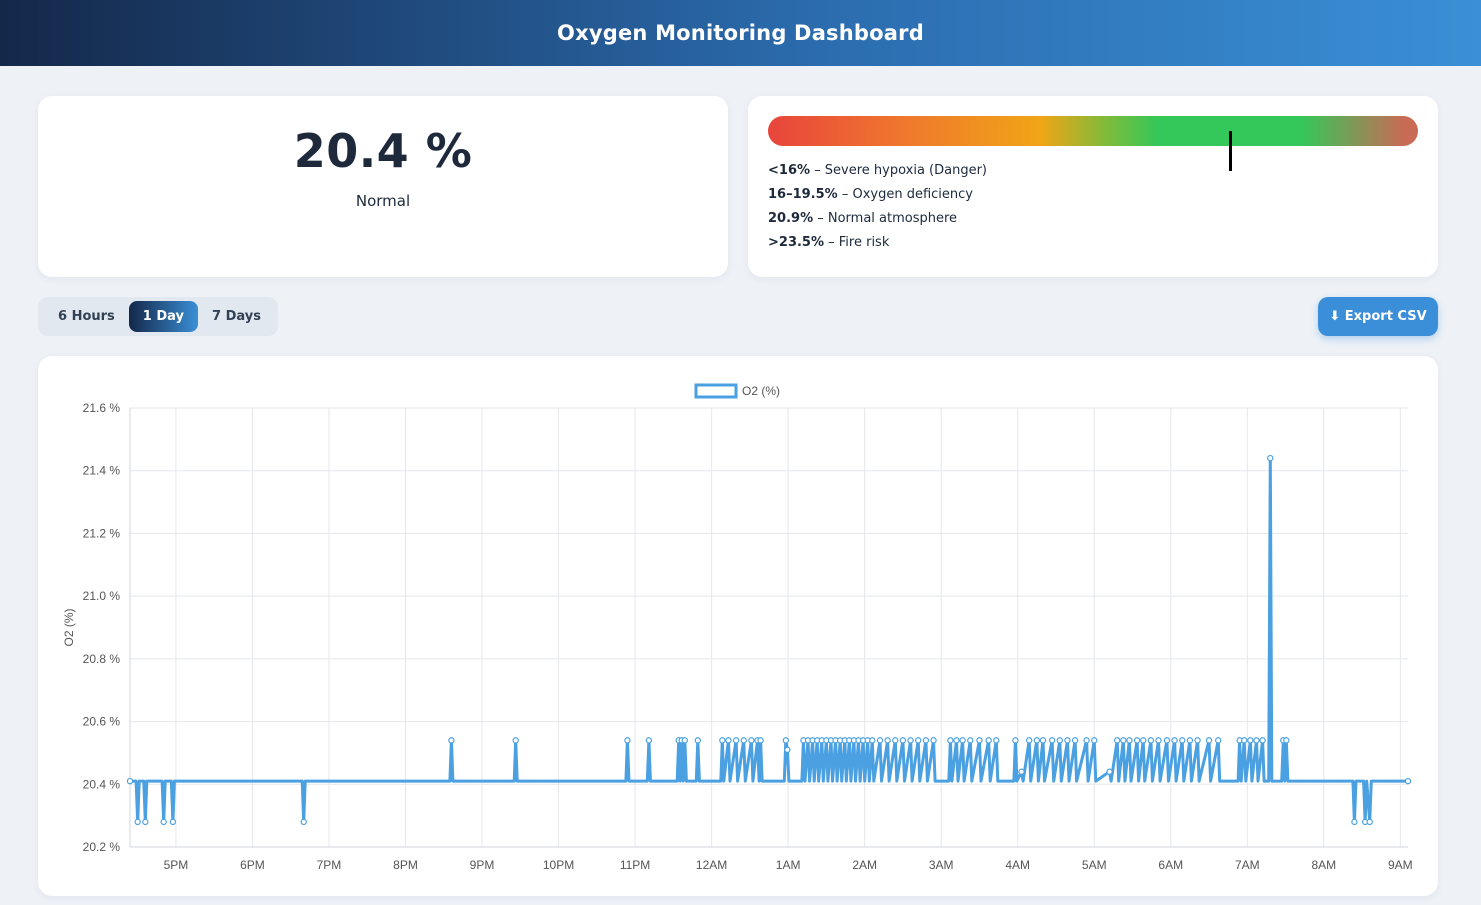 This screenshot has height=905, width=1481. What do you see at coordinates (711, 865) in the screenshot?
I see `x-tick-label: 12AM` at bounding box center [711, 865].